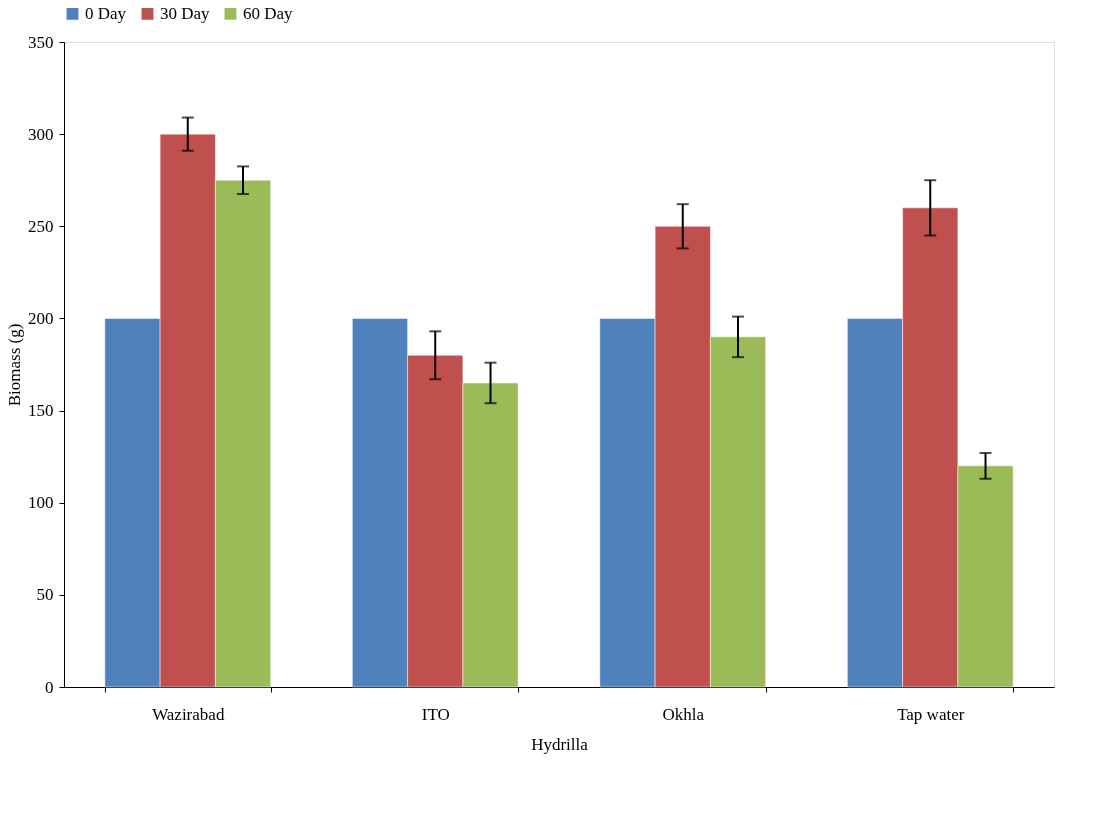 This screenshot has height=821, width=1117. I want to click on x-tick-label: Wazirabad, so click(188, 714).